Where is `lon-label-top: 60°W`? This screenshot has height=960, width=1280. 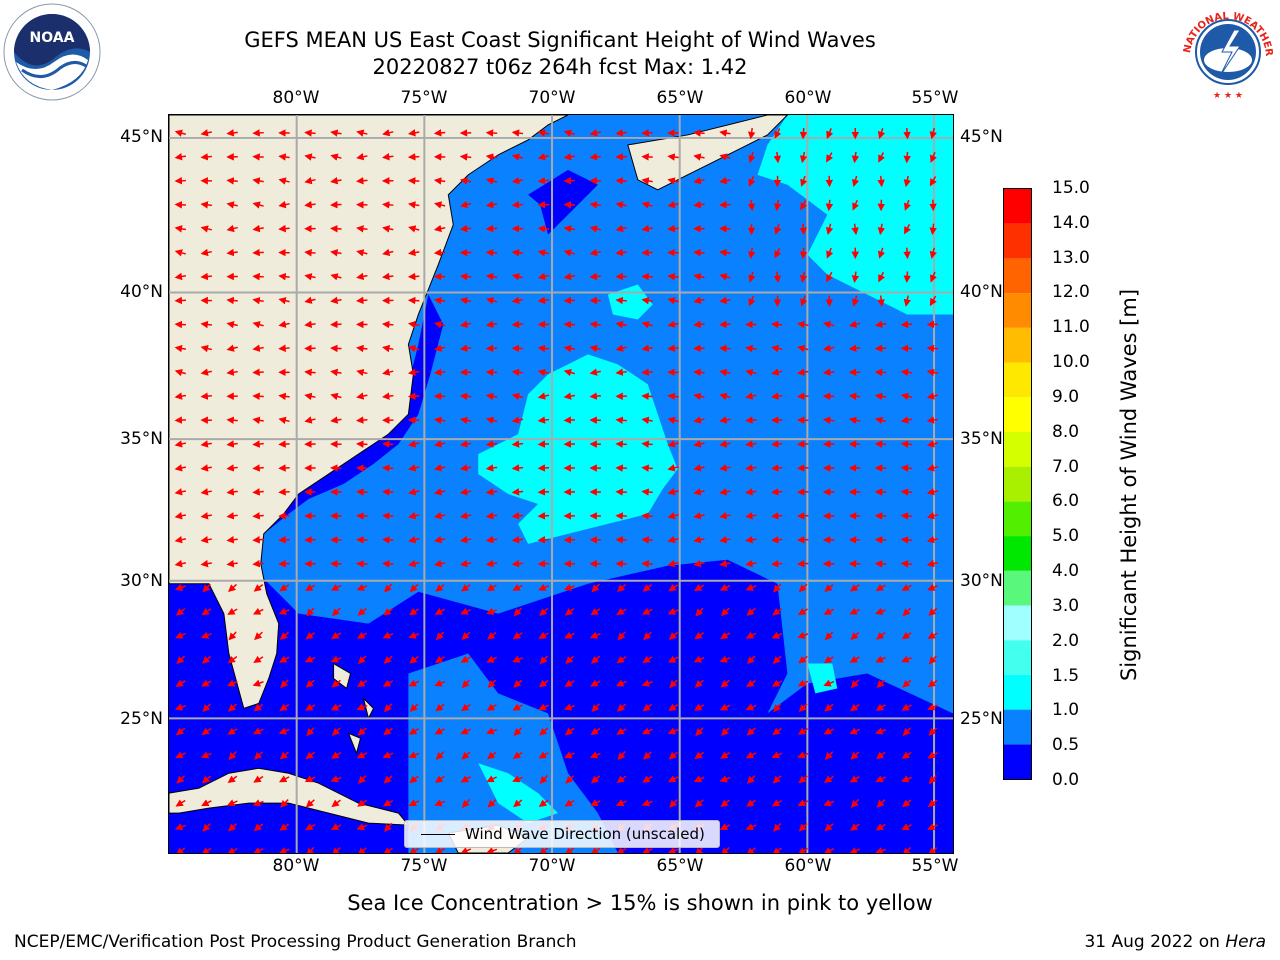 lon-label-top: 60°W is located at coordinates (808, 98).